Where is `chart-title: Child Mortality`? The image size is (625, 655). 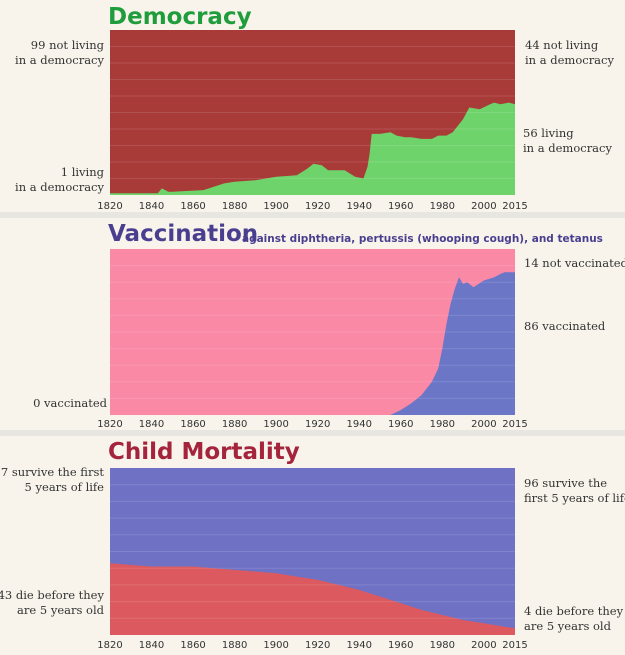 chart-title: Child Mortality is located at coordinates (204, 452).